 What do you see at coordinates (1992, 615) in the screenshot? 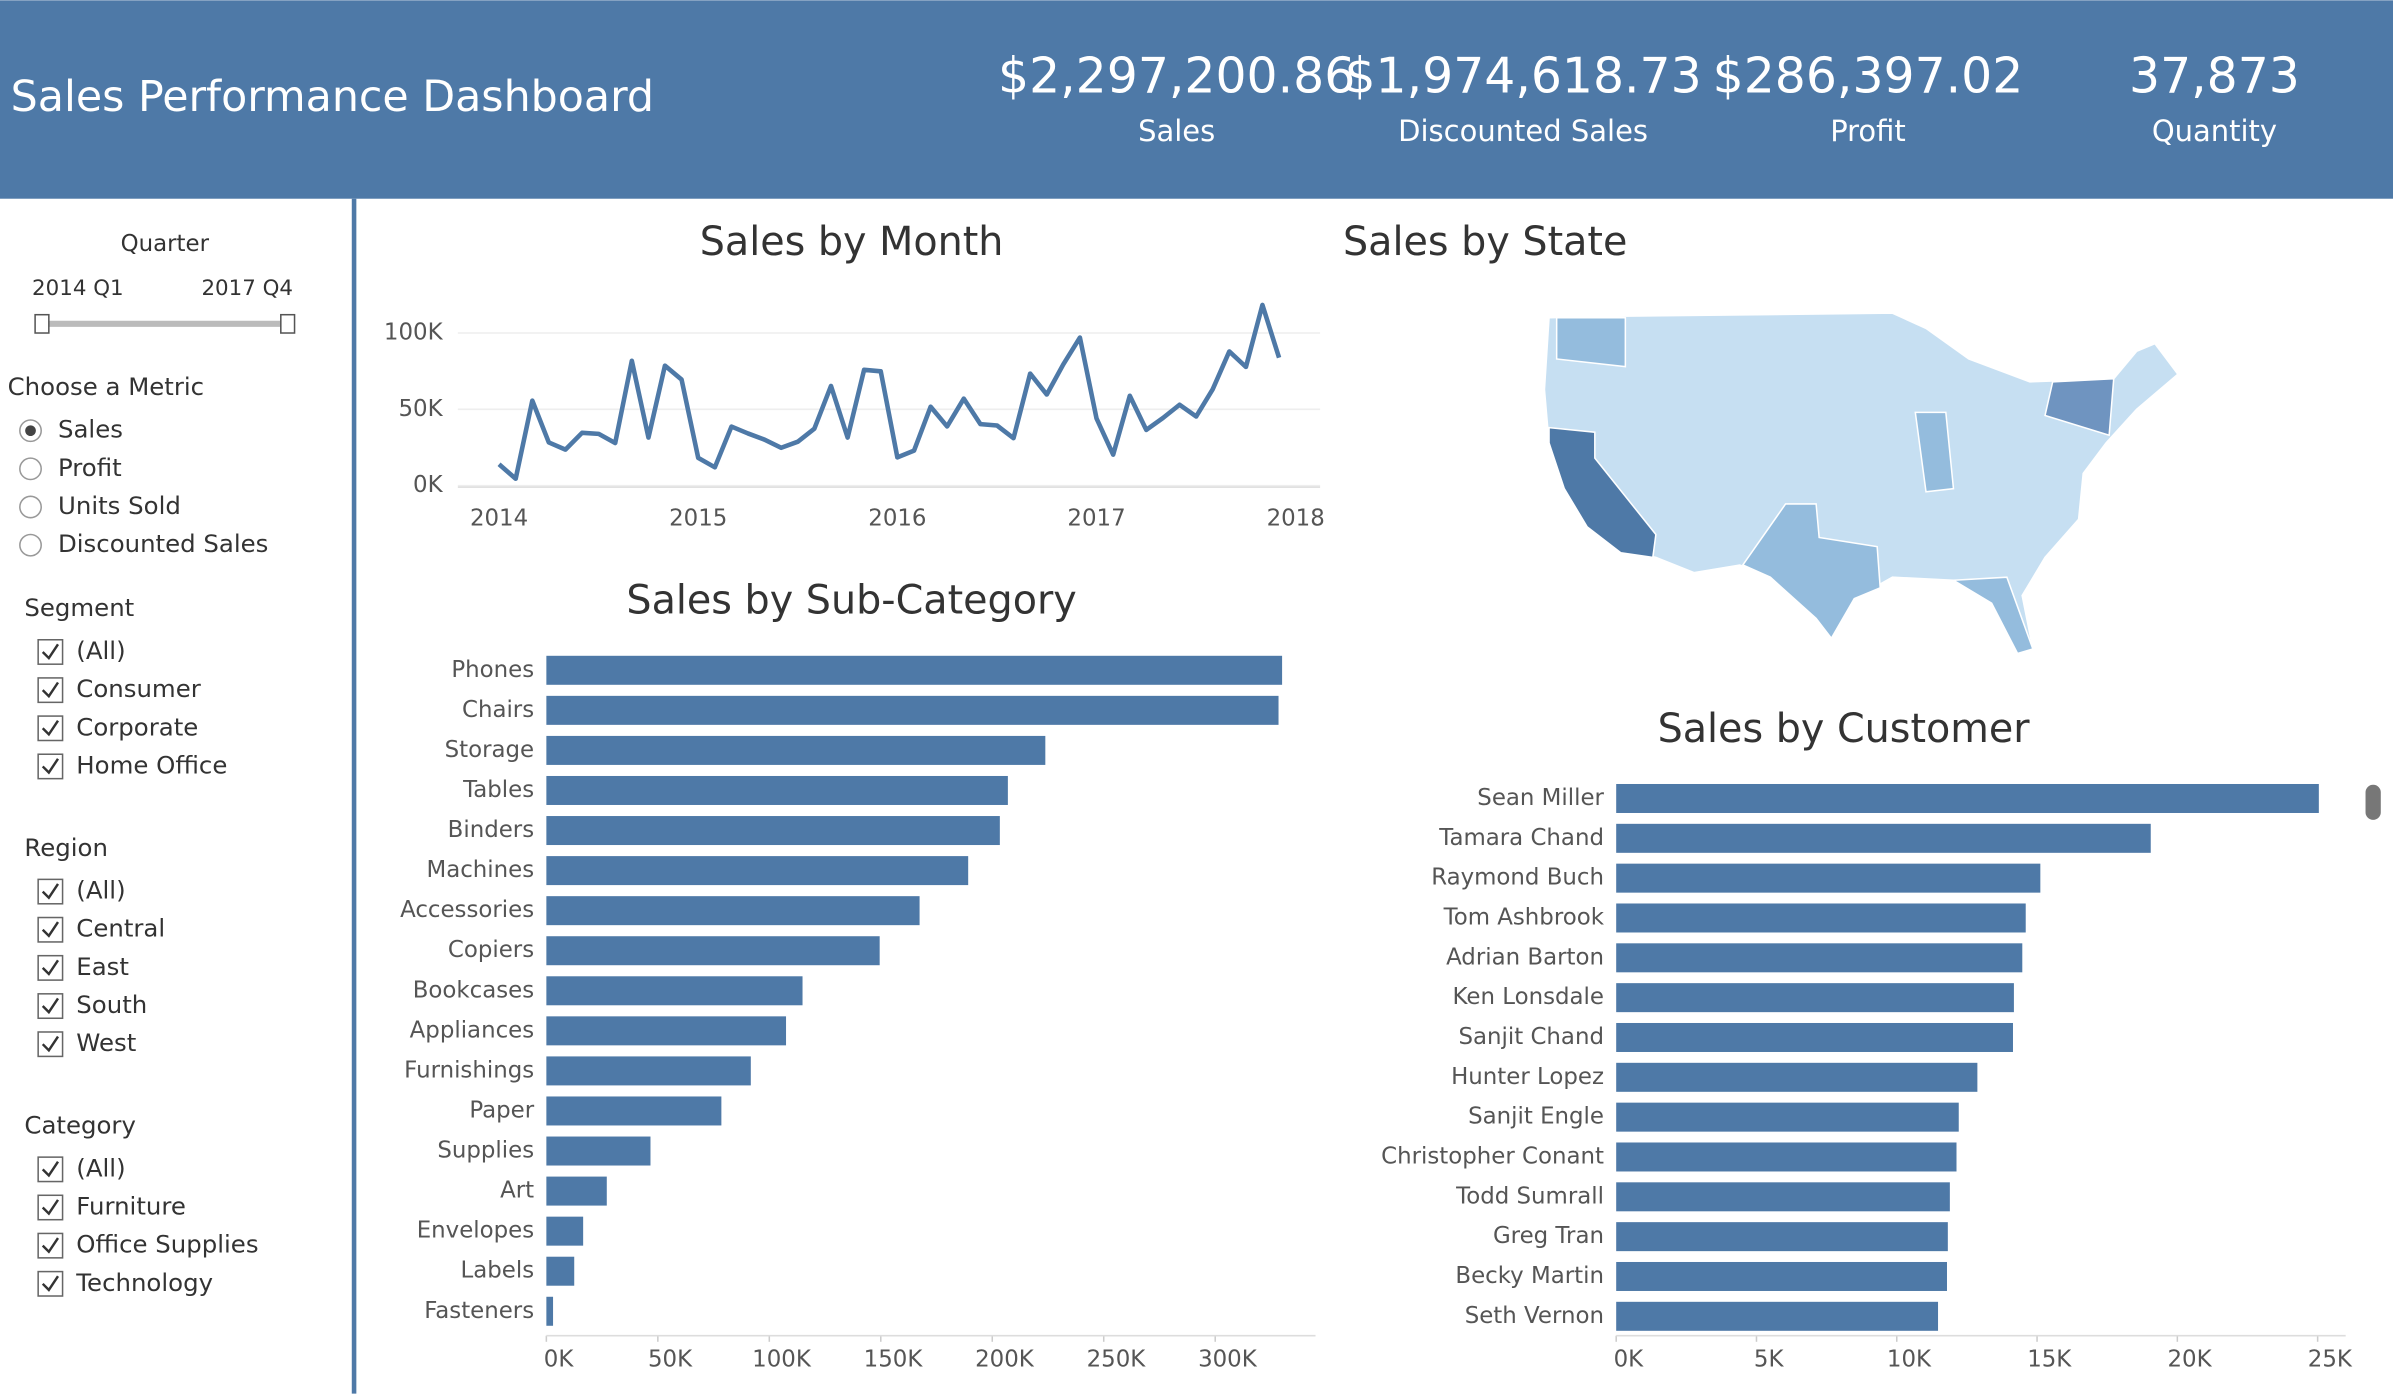
I see `state-florida` at bounding box center [1992, 615].